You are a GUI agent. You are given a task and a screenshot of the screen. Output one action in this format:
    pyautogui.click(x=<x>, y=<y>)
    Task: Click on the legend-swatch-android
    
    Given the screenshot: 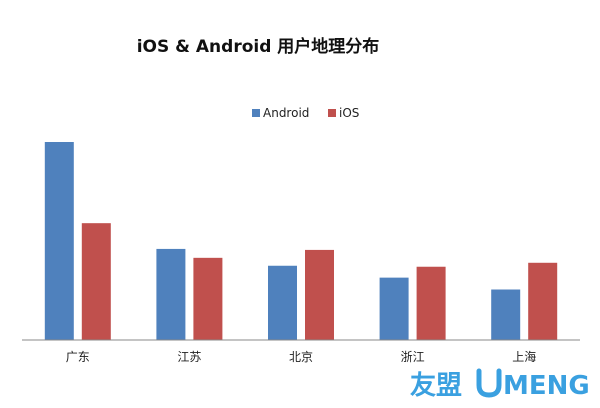 What is the action you would take?
    pyautogui.click(x=256, y=113)
    